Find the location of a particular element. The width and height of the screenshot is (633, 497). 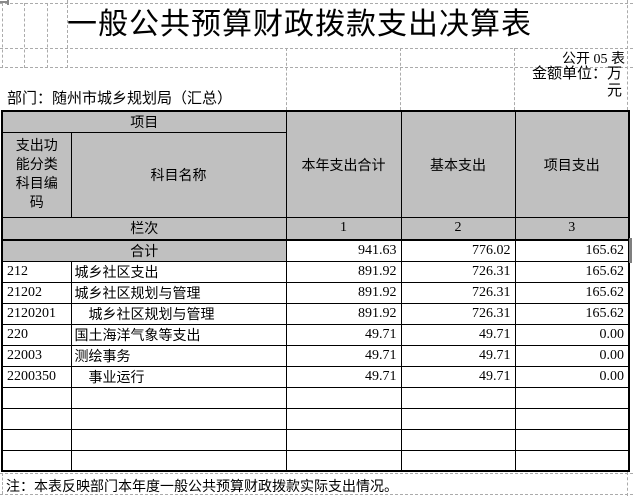

table-row: 22003 测绘事务 49.71 49.71 0.00 is located at coordinates (315, 355).